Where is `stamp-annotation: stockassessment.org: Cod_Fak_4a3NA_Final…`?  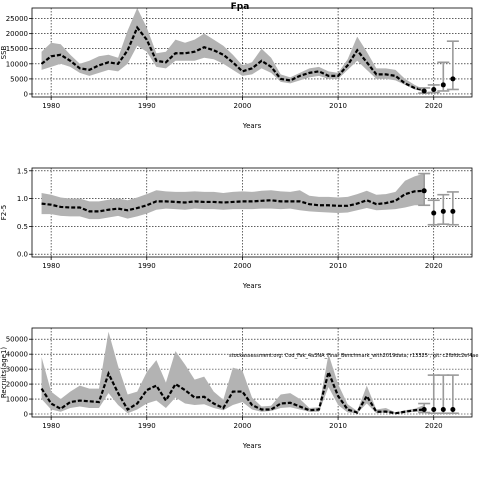 stamp-annotation: stockassessment.org: Cod_Fak_4a3NA_Final… is located at coordinates (353, 356).